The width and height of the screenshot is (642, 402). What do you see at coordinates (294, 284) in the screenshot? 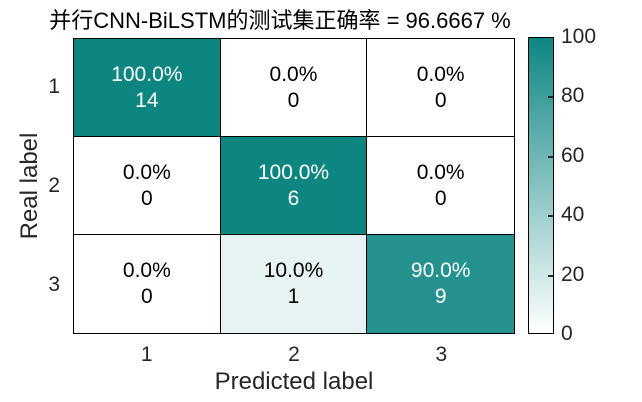
I see `matrix-cell-r3c2: 10.0% 1` at bounding box center [294, 284].